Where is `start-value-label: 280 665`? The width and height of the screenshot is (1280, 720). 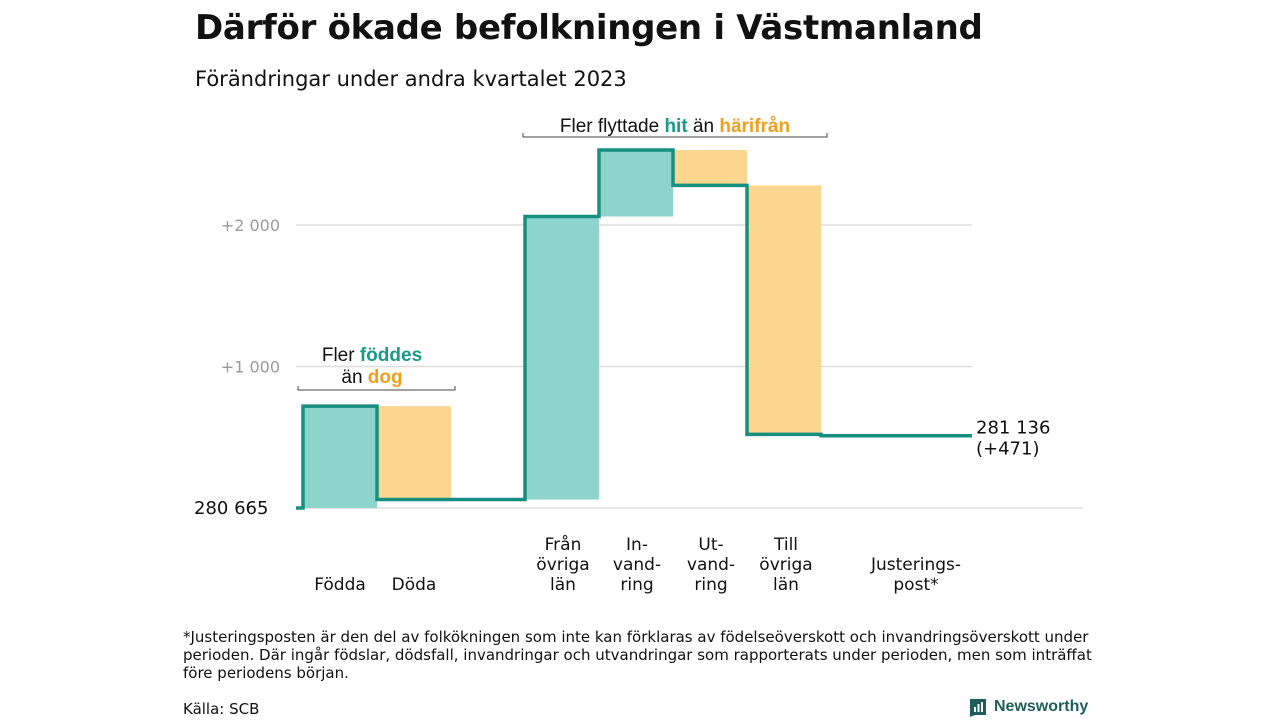 start-value-label: 280 665 is located at coordinates (231, 508).